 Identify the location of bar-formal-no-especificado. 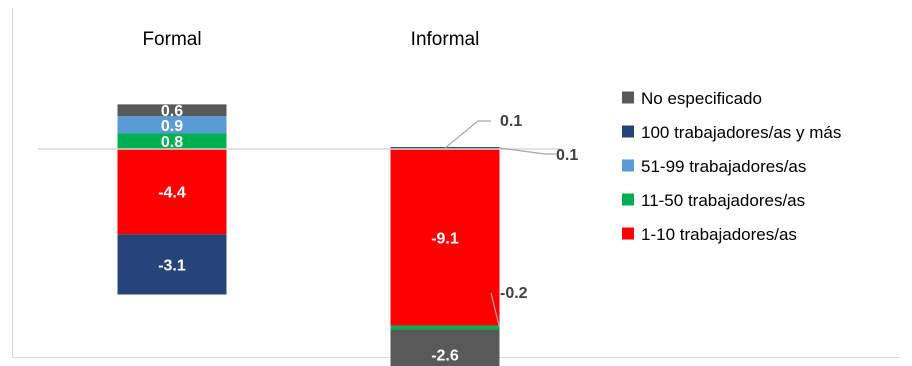
(172, 110).